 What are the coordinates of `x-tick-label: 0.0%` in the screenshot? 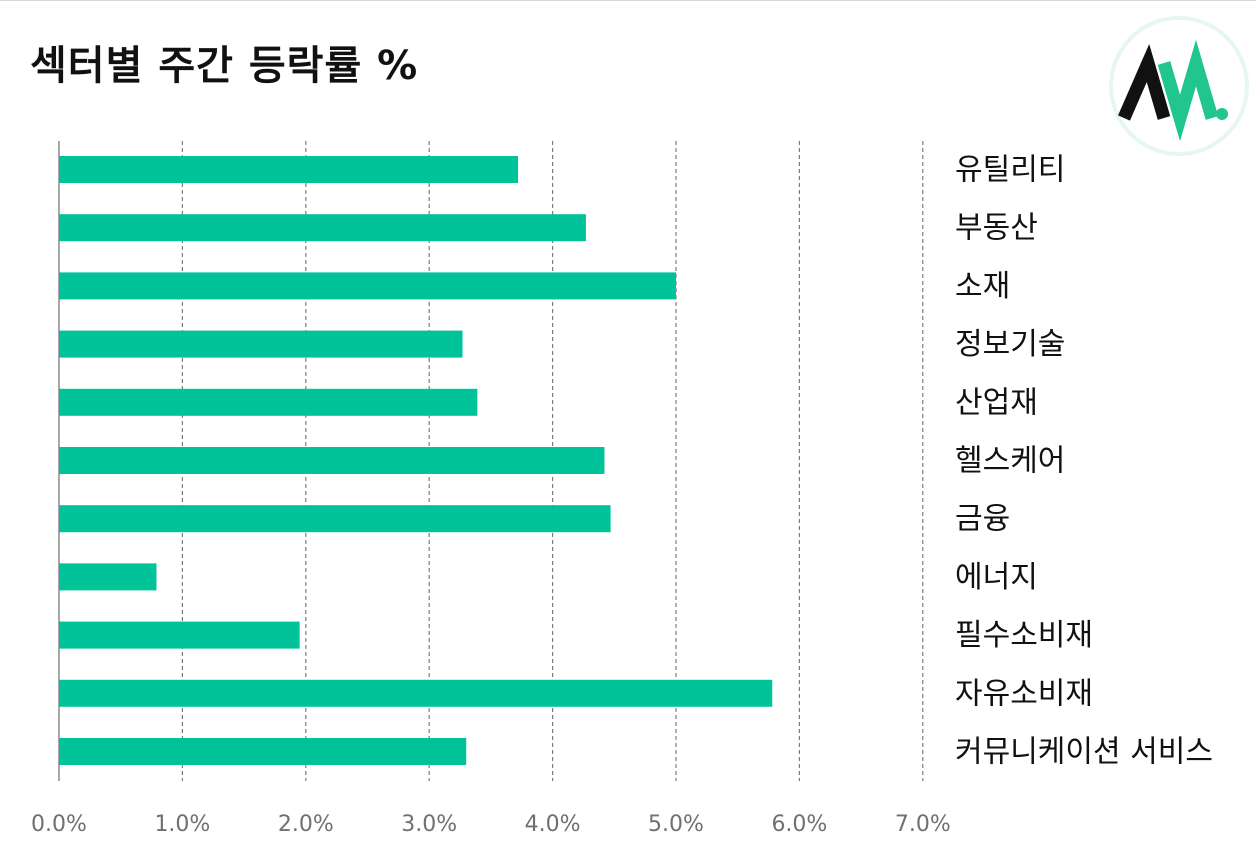 It's located at (59, 824).